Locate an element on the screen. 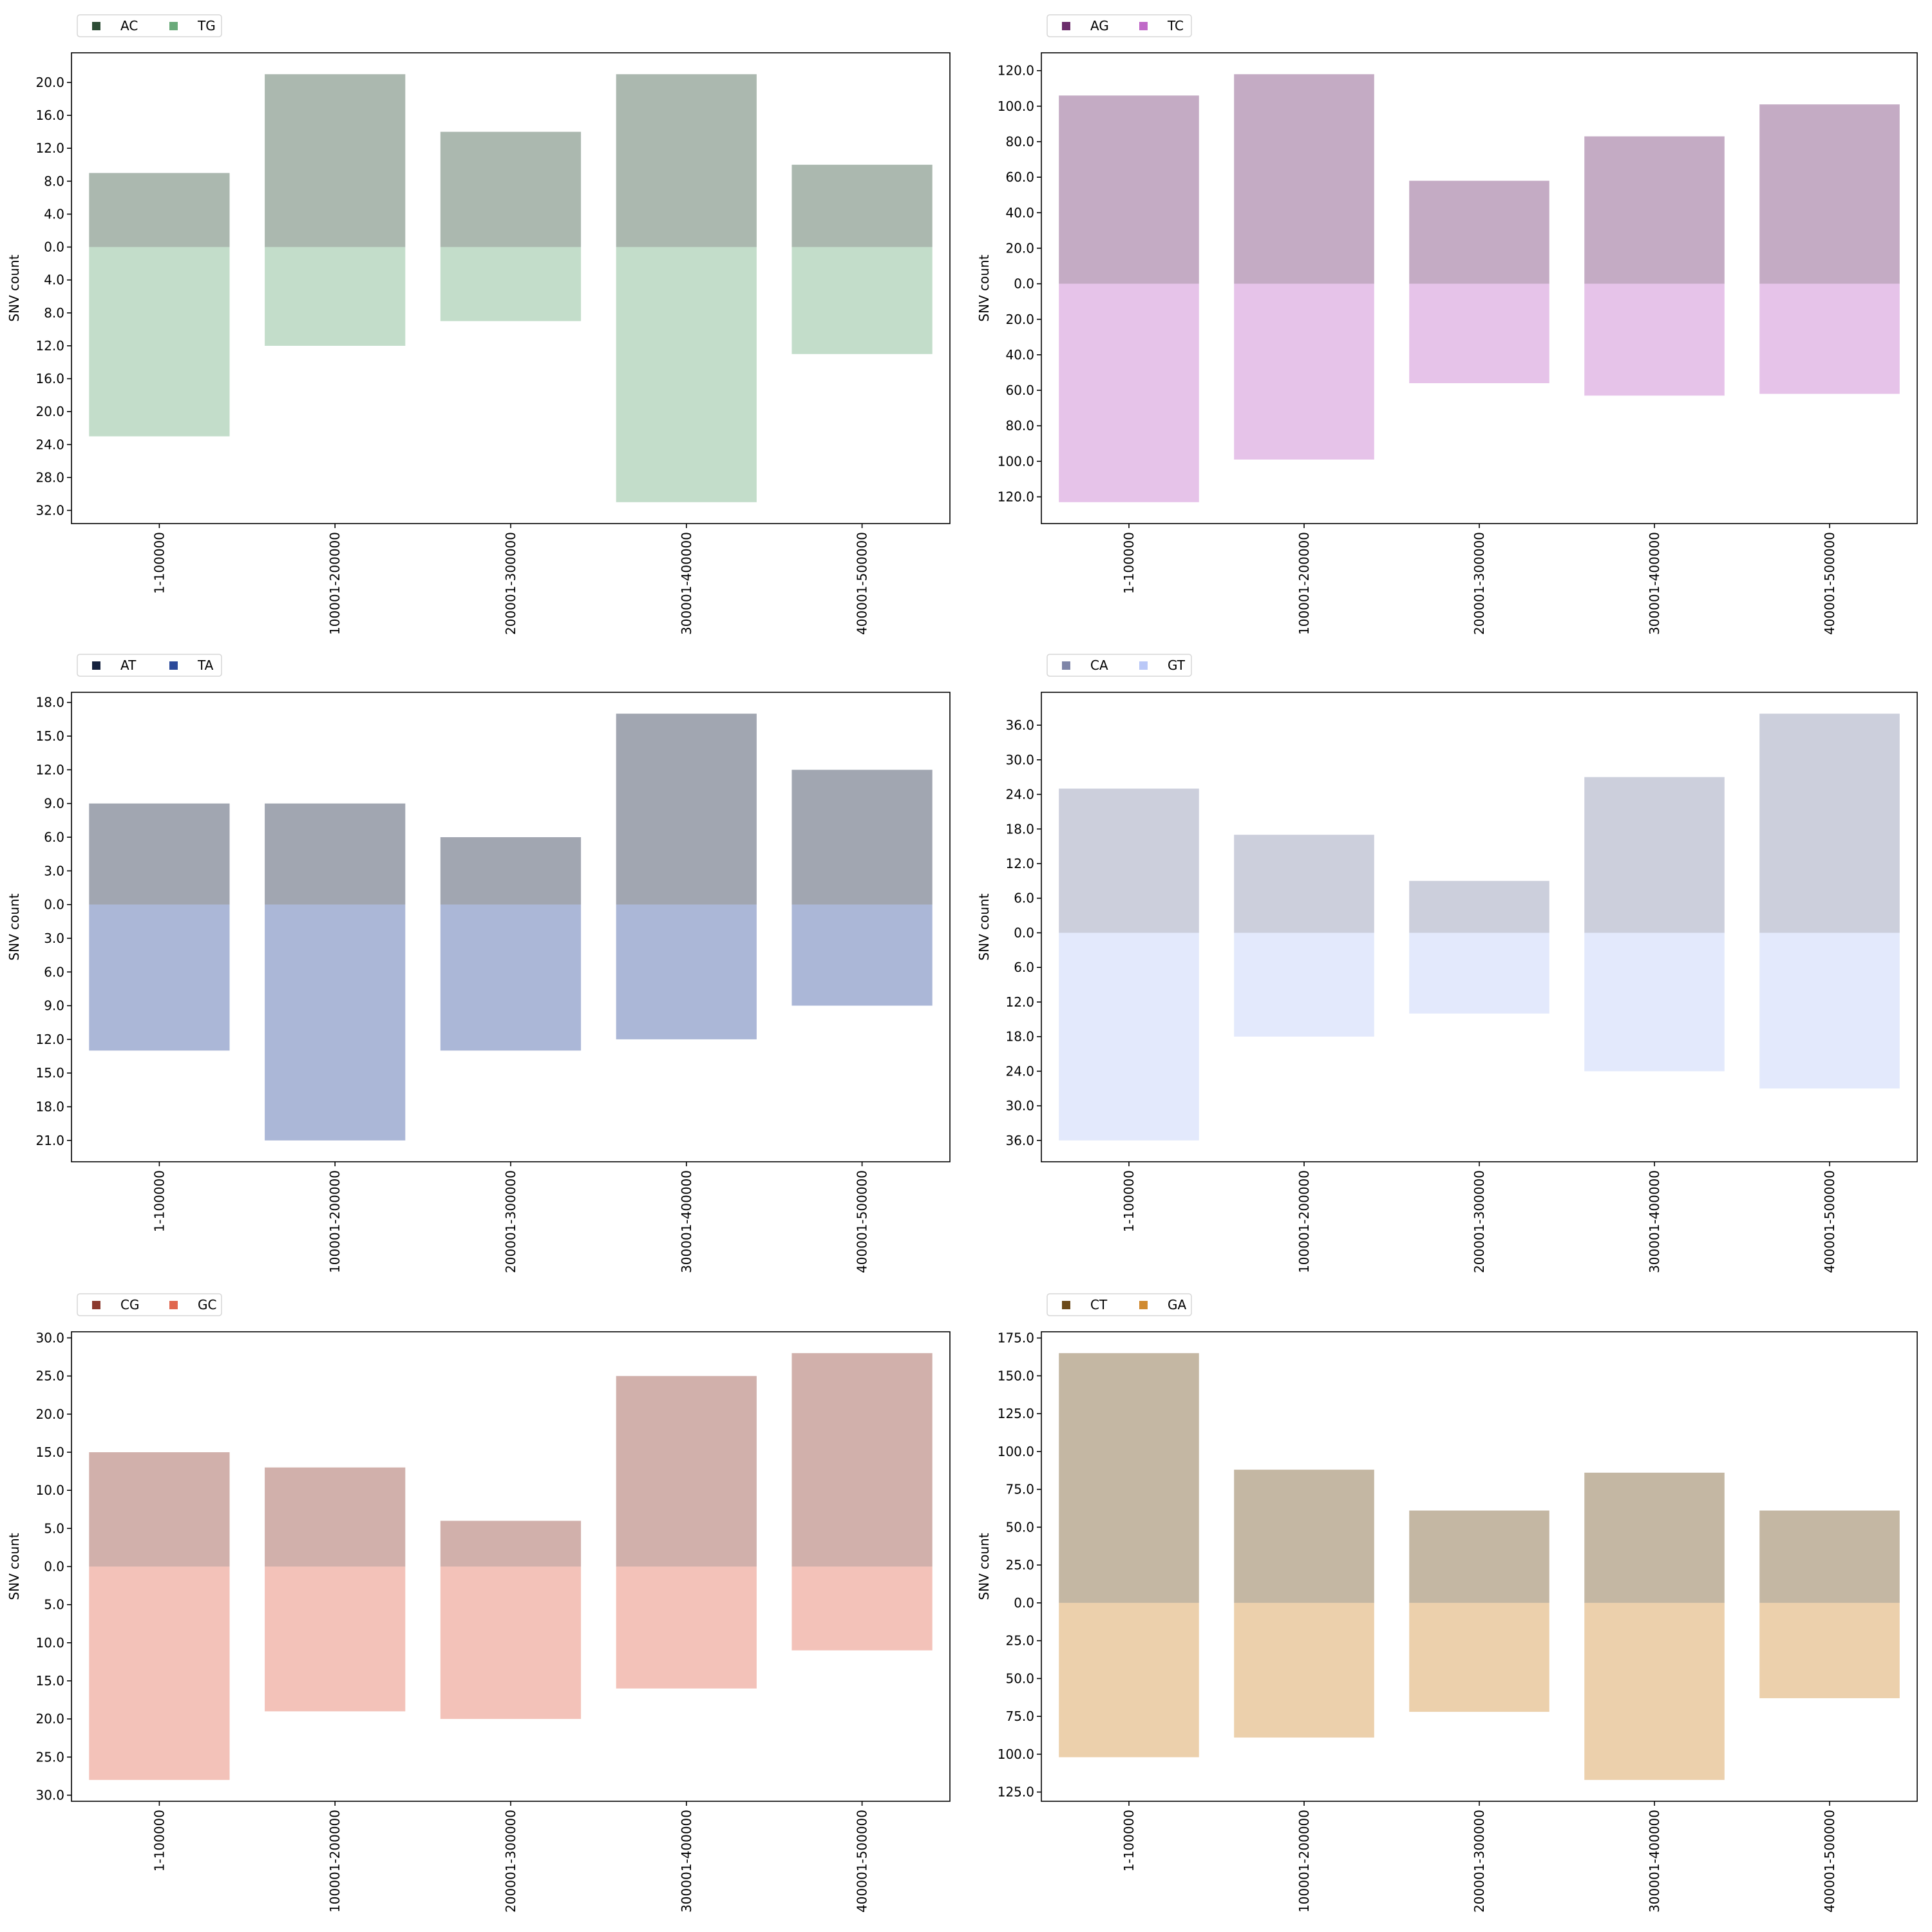 The width and height of the screenshot is (1932, 1932). legend-label-AT: AT is located at coordinates (128, 665).